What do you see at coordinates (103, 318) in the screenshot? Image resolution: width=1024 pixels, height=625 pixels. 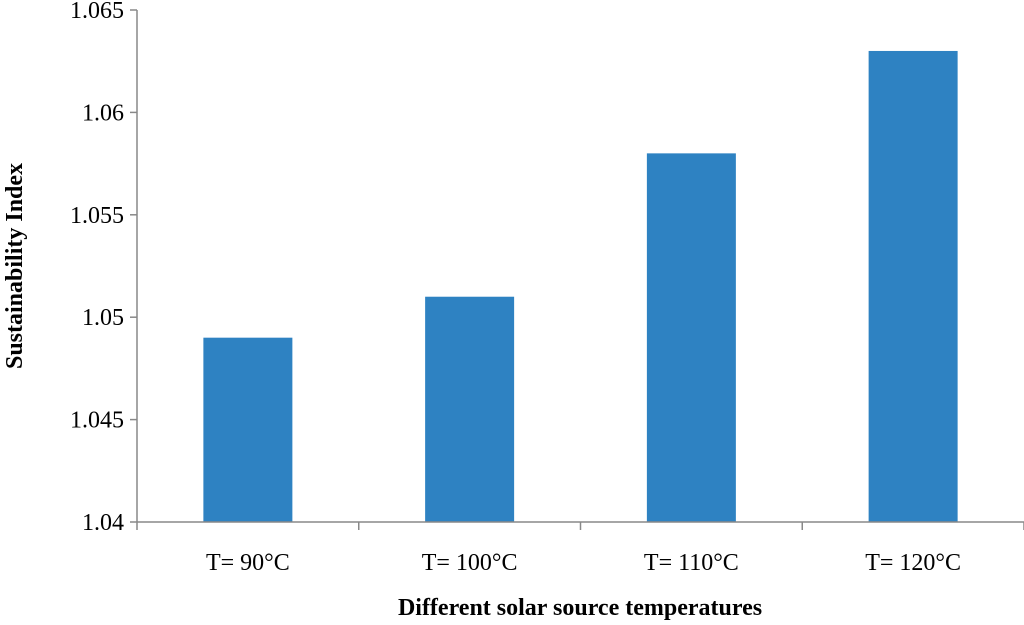 I see `y-tick-label: 1.05` at bounding box center [103, 318].